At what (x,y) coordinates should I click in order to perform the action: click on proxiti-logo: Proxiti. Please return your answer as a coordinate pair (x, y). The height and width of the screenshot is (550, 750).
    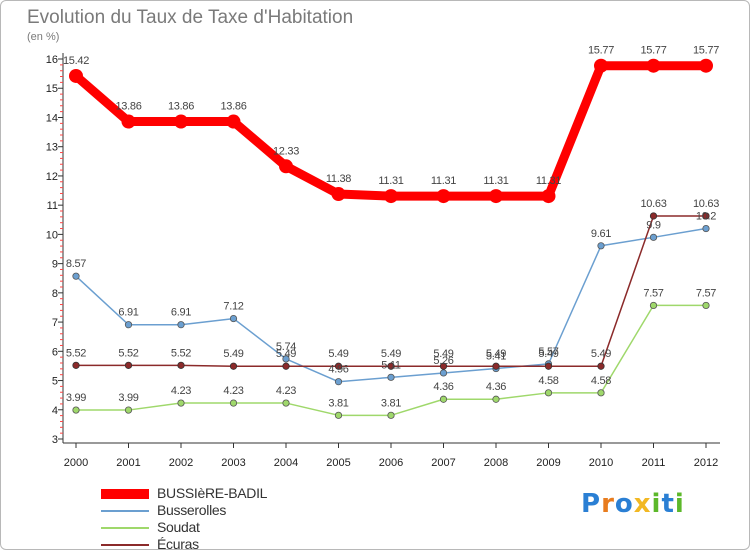
    Looking at the image, I should click on (633, 504).